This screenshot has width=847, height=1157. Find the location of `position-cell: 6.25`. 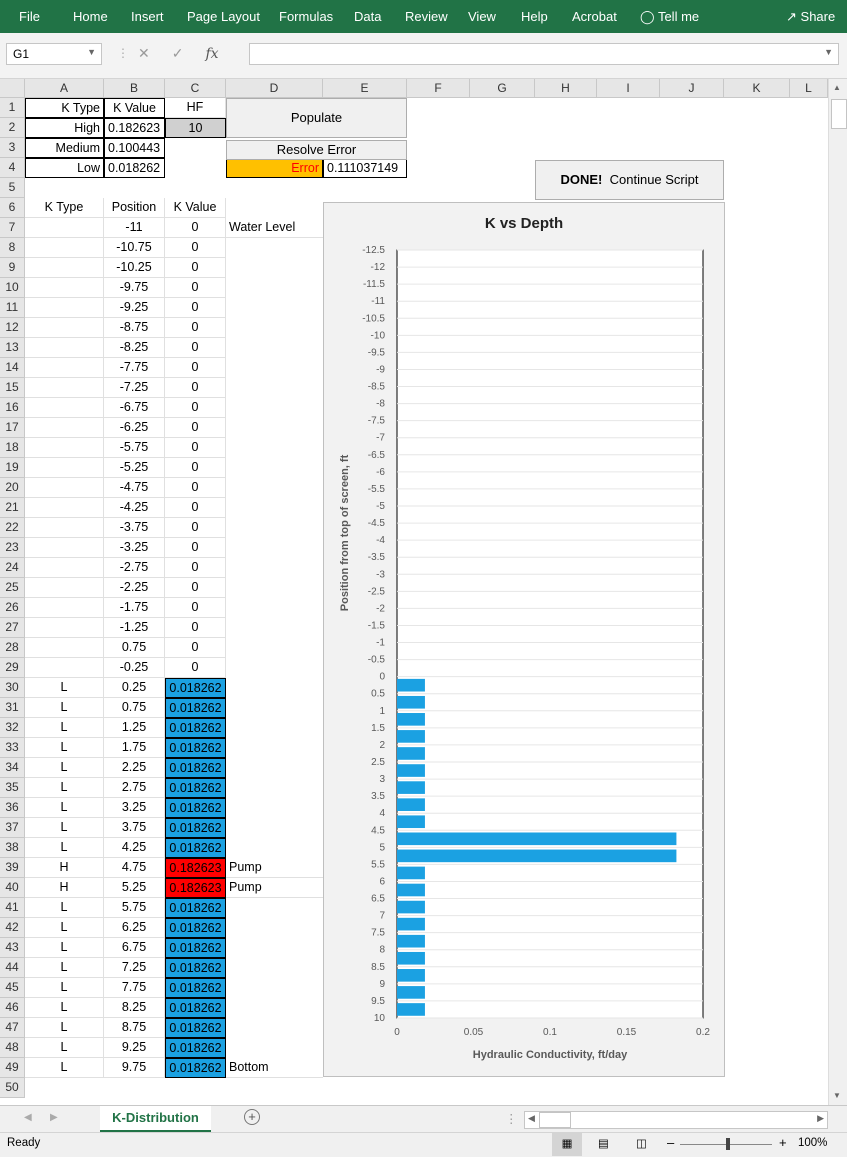

position-cell: 6.25 is located at coordinates (134, 928).